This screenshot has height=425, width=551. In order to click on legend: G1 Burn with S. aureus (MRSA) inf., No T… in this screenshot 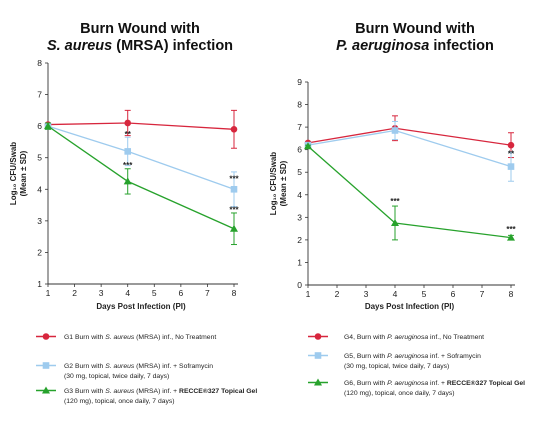, I will do `click(146, 369)`.